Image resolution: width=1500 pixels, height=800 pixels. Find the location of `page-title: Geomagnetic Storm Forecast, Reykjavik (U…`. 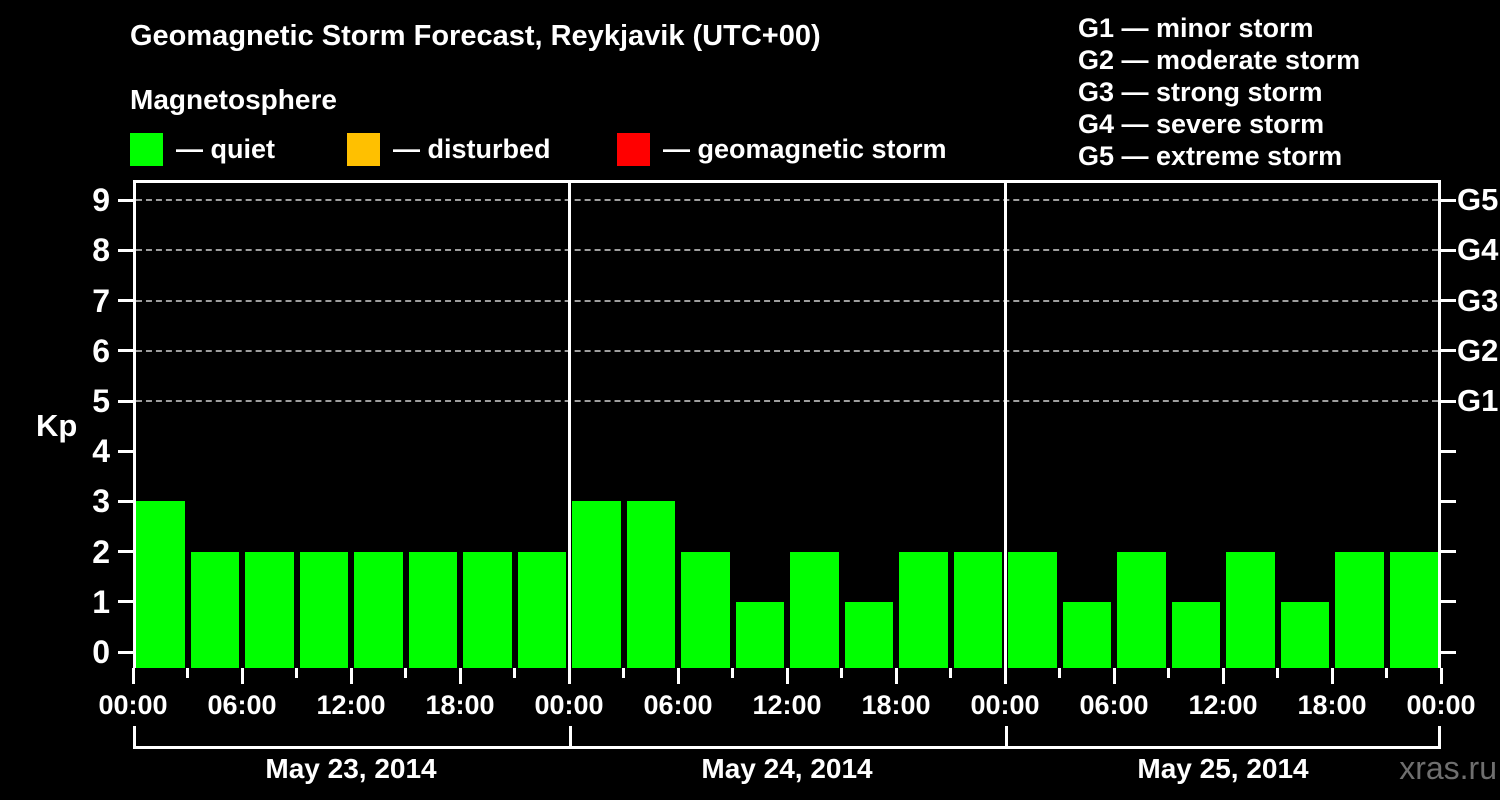

page-title: Geomagnetic Storm Forecast, Reykjavik (U… is located at coordinates (475, 36).